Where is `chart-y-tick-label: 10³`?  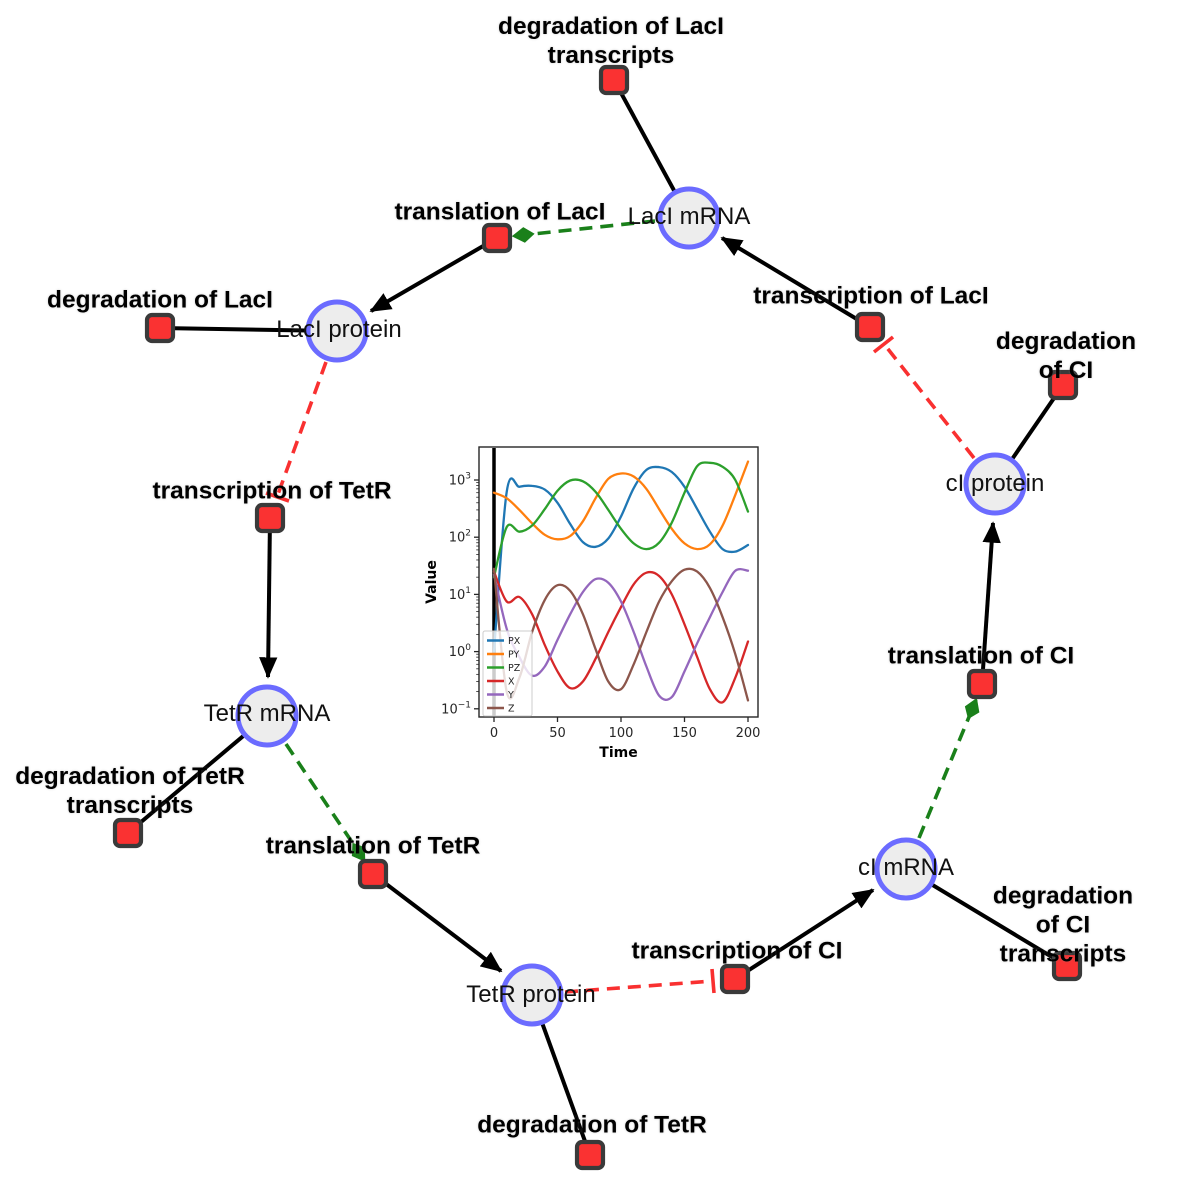 chart-y-tick-label: 10³ is located at coordinates (460, 480).